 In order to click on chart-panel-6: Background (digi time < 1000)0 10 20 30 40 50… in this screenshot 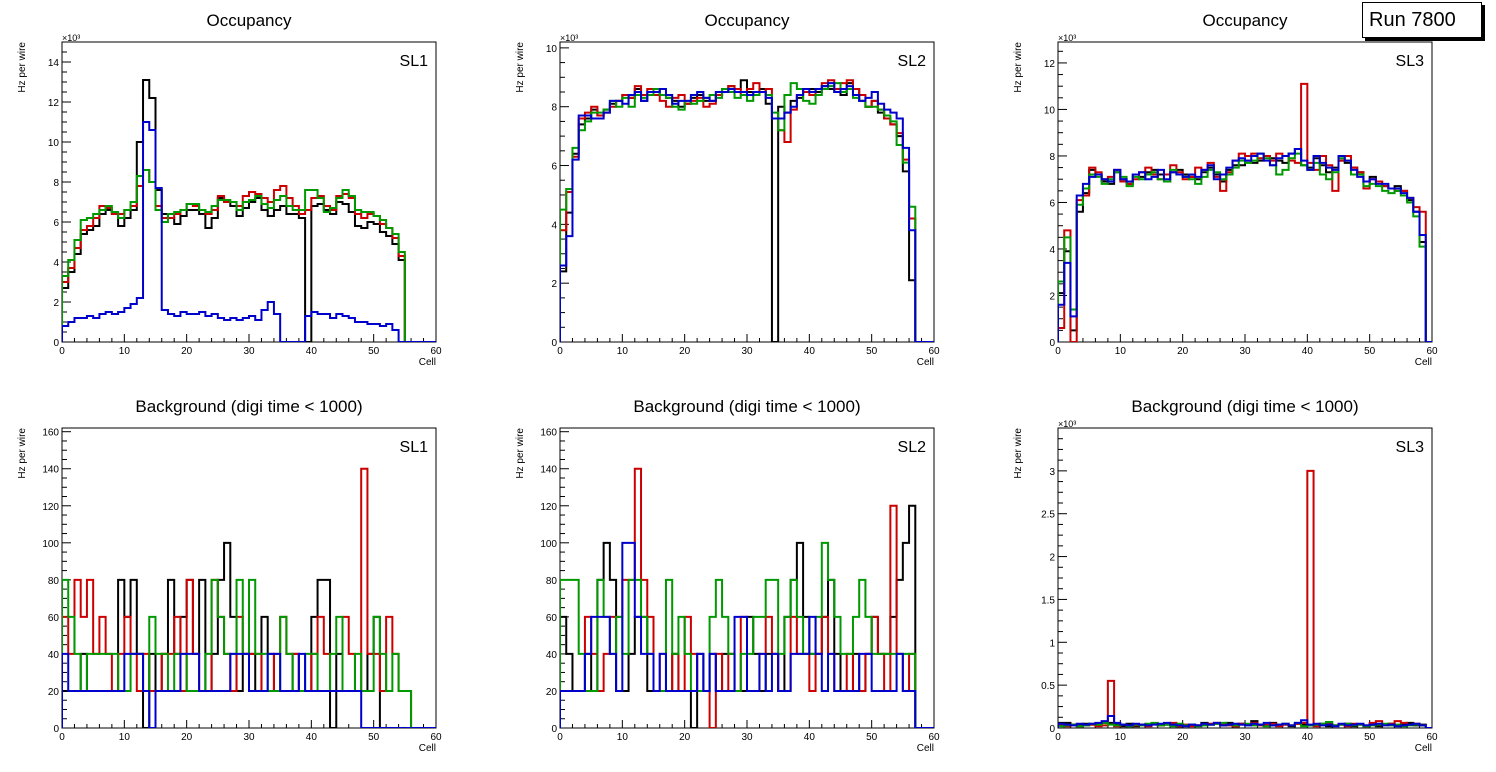, I will do `click(1225, 575)`.